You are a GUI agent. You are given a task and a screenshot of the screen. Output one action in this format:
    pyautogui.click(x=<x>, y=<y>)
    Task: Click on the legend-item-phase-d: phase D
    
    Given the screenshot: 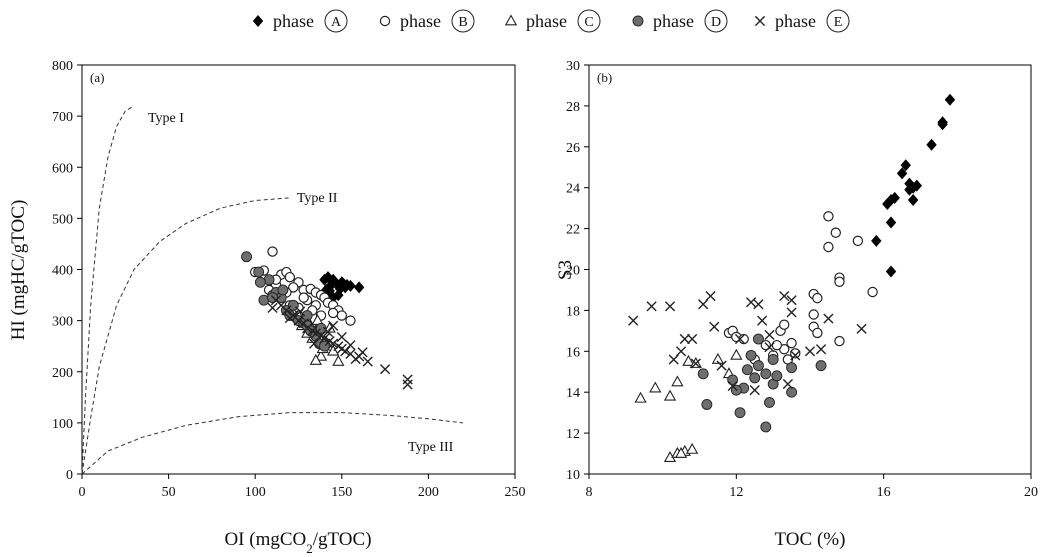 What is the action you would take?
    pyautogui.click(x=680, y=21)
    